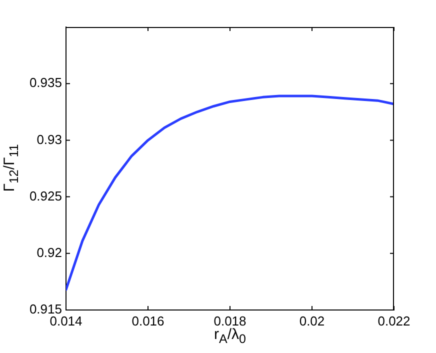 This screenshot has height=353, width=436. I want to click on x-tick-label: 0.022, so click(394, 320).